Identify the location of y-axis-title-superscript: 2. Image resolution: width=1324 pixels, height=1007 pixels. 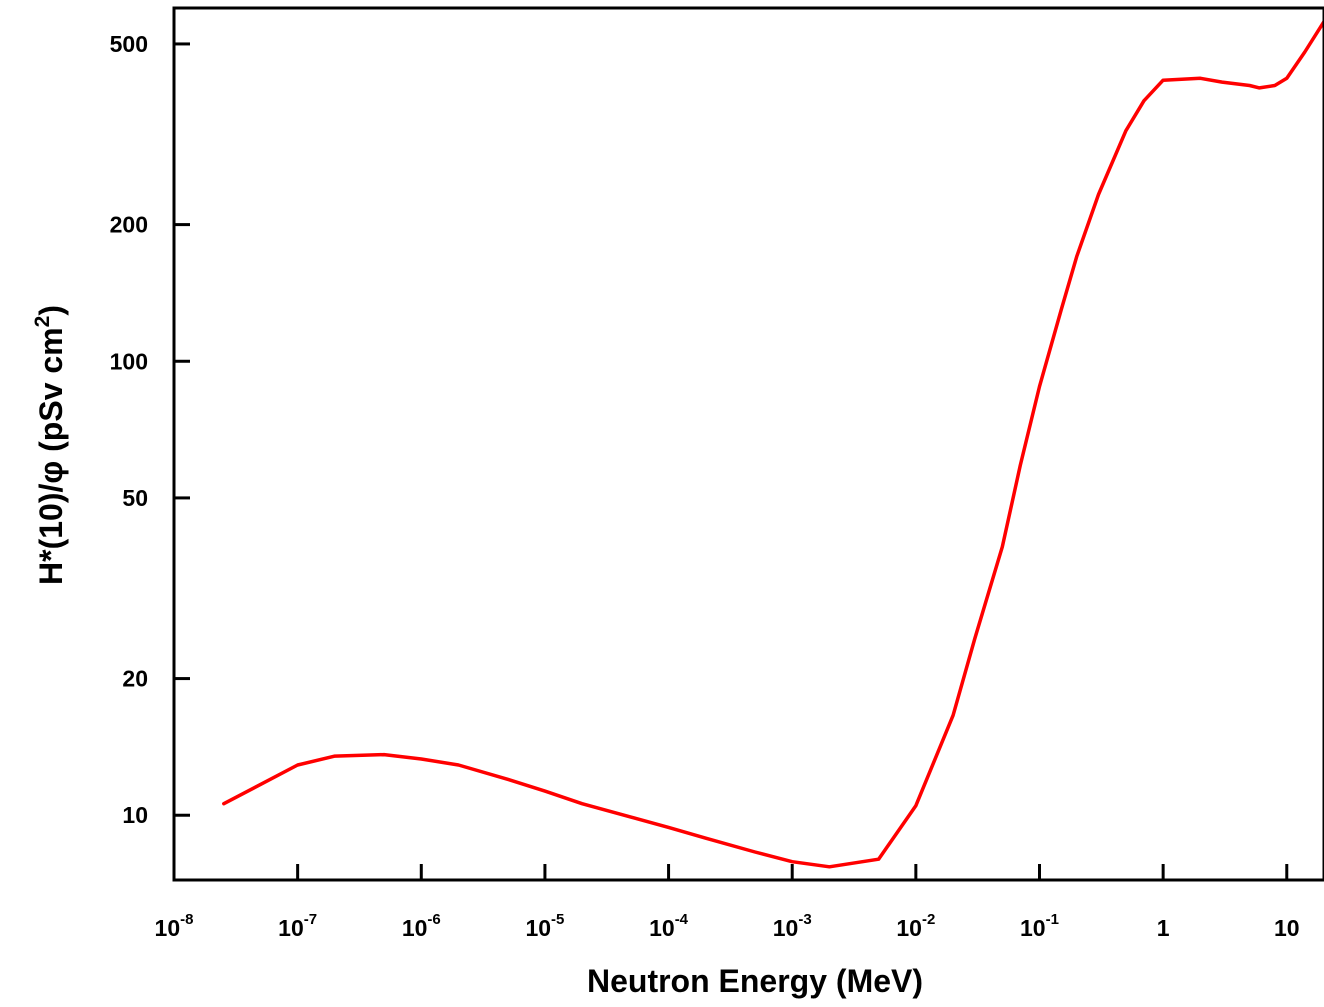
(42, 322).